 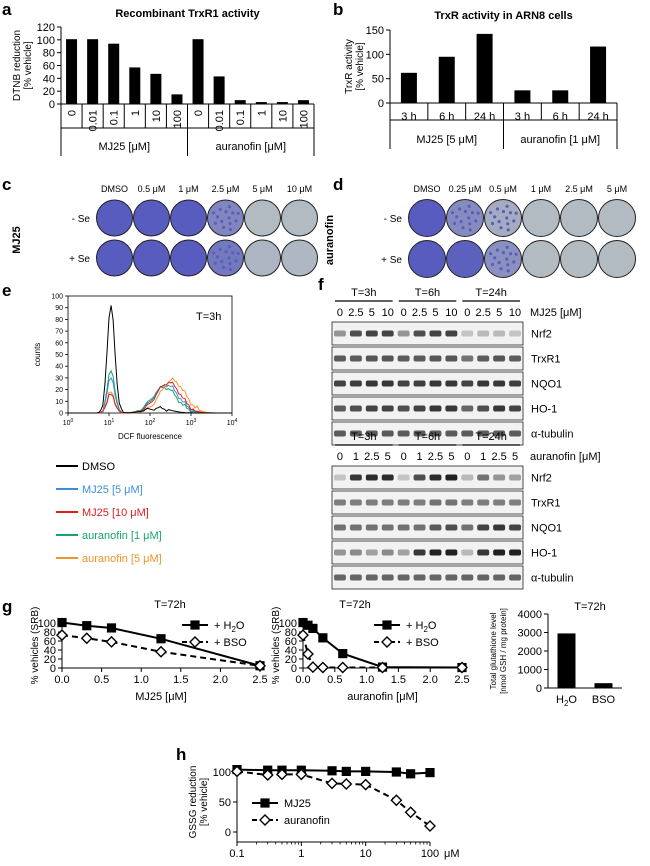 What do you see at coordinates (193, 802) in the screenshot?
I see `y-axis-label-line: GSSG reduction` at bounding box center [193, 802].